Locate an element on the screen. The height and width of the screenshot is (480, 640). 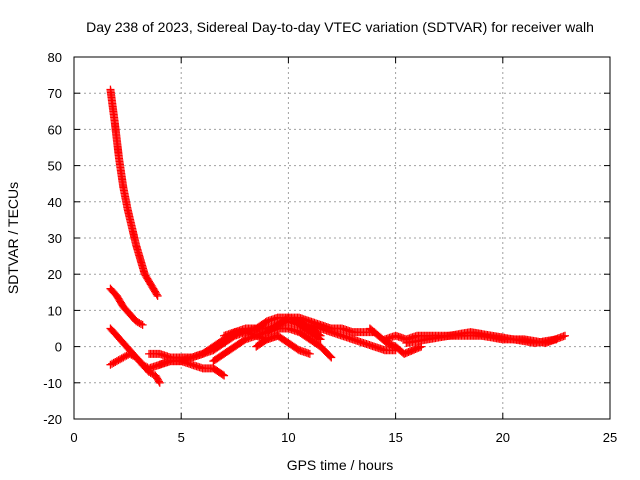
y-axis-label: SDTVAR / TECUs is located at coordinates (13, 238).